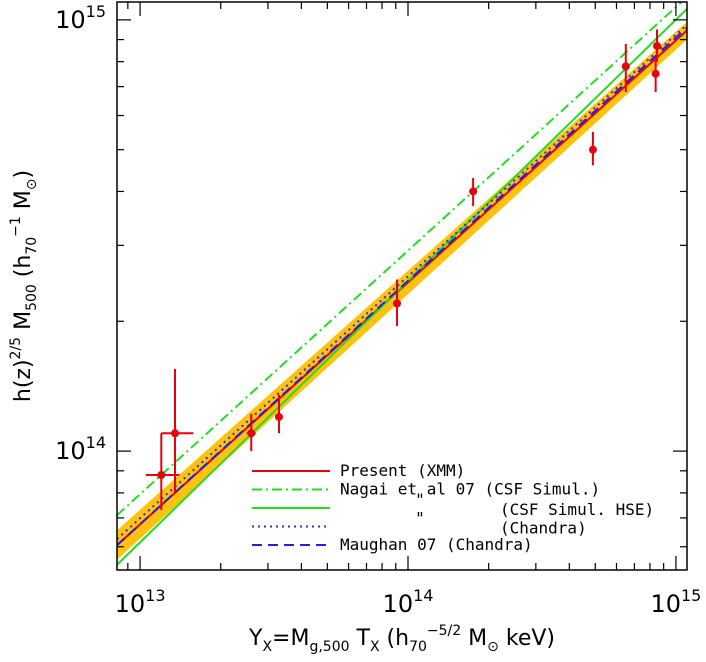  Describe the element at coordinates (16, 348) in the screenshot. I see `y-label-sup: 2/5` at that location.